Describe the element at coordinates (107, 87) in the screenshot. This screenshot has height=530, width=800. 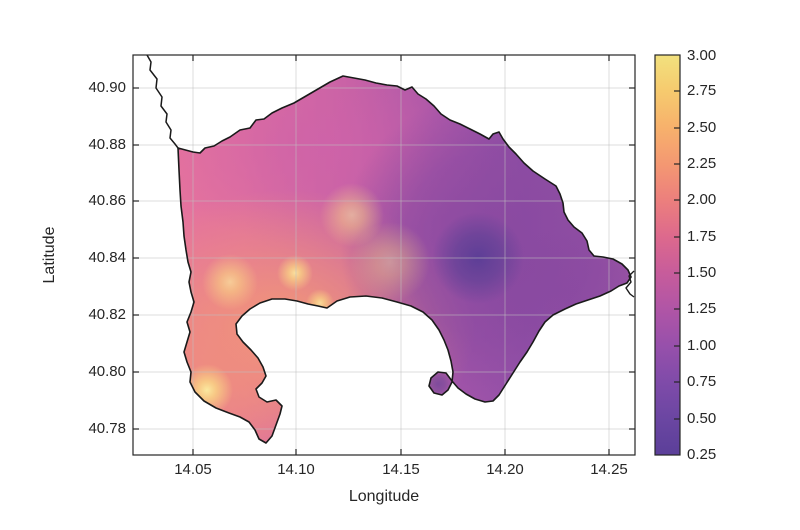
I see `y-tick-label: 40.90` at that location.